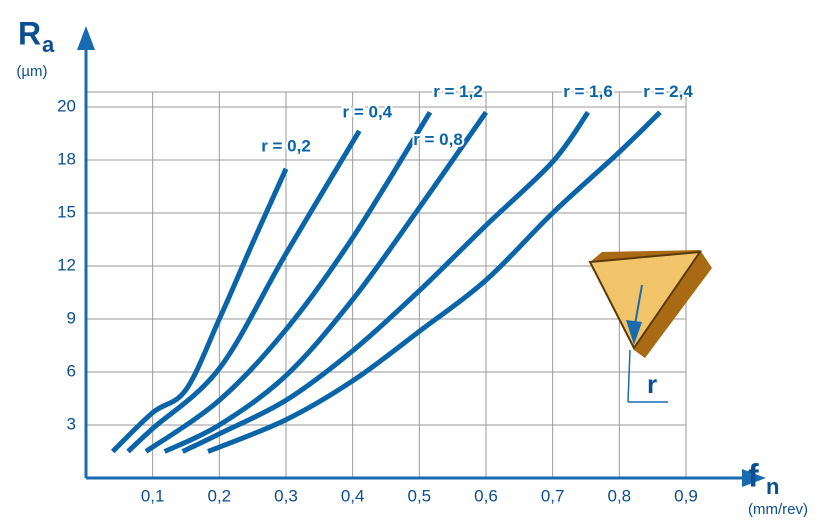 Image resolution: width=828 pixels, height=527 pixels. What do you see at coordinates (199, 310) in the screenshot?
I see `curve` at bounding box center [199, 310].